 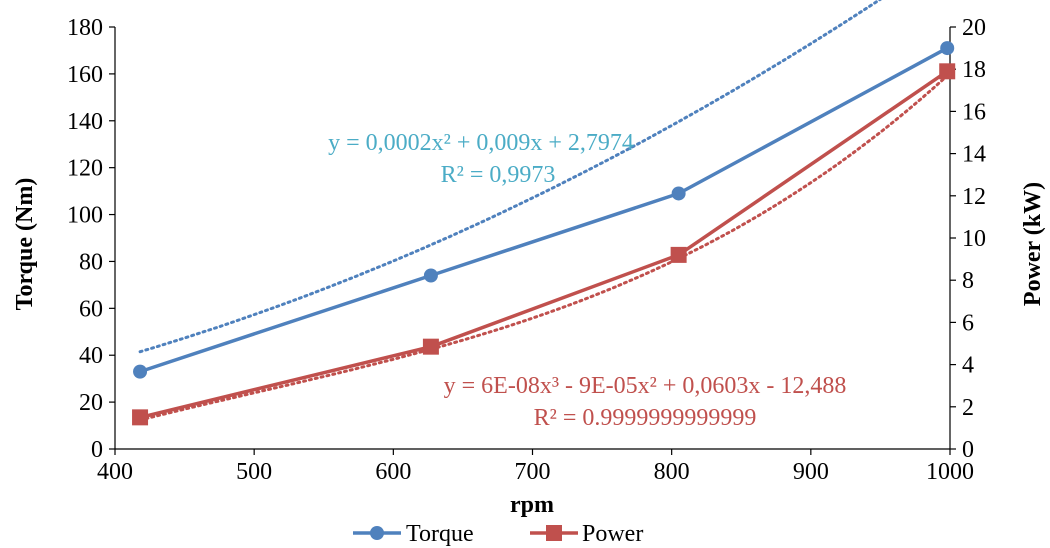 What do you see at coordinates (393, 472) in the screenshot?
I see `x-tick-label: 600` at bounding box center [393, 472].